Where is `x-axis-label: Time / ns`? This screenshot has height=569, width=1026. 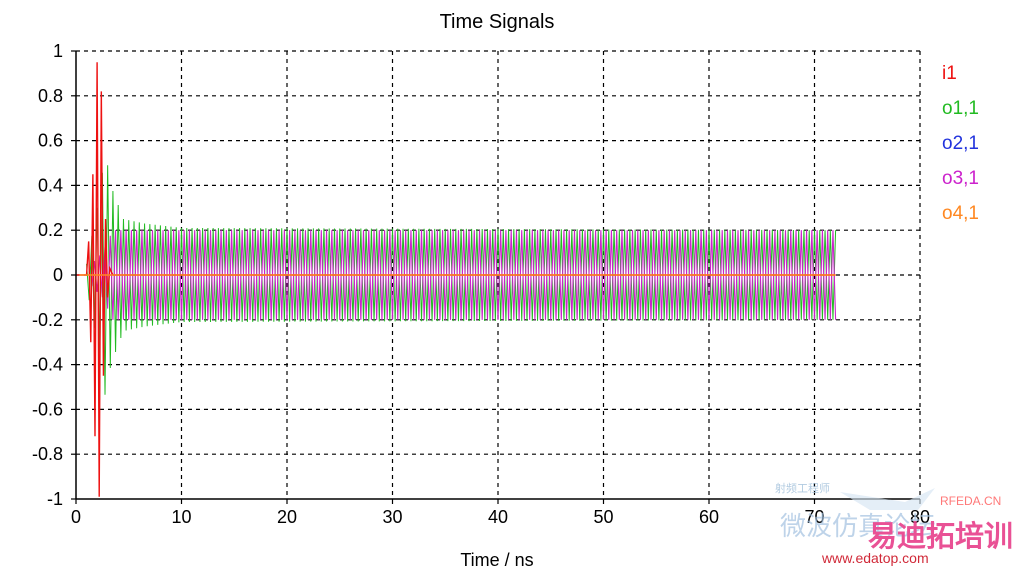
x-axis-label: Time / ns is located at coordinates (496, 559).